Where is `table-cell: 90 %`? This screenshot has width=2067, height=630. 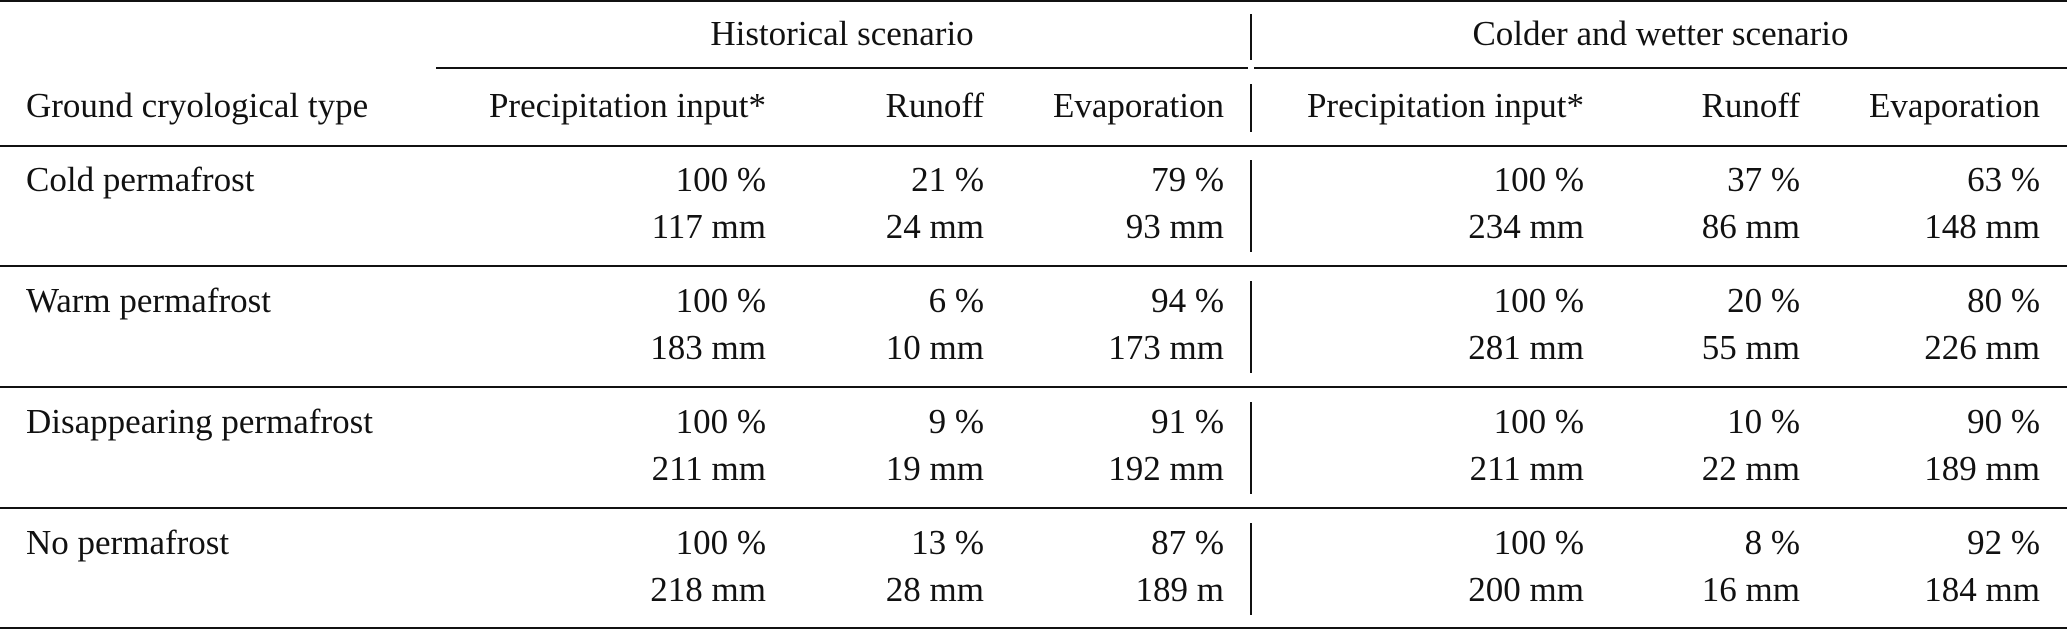
table-cell: 90 % is located at coordinates (2003, 421).